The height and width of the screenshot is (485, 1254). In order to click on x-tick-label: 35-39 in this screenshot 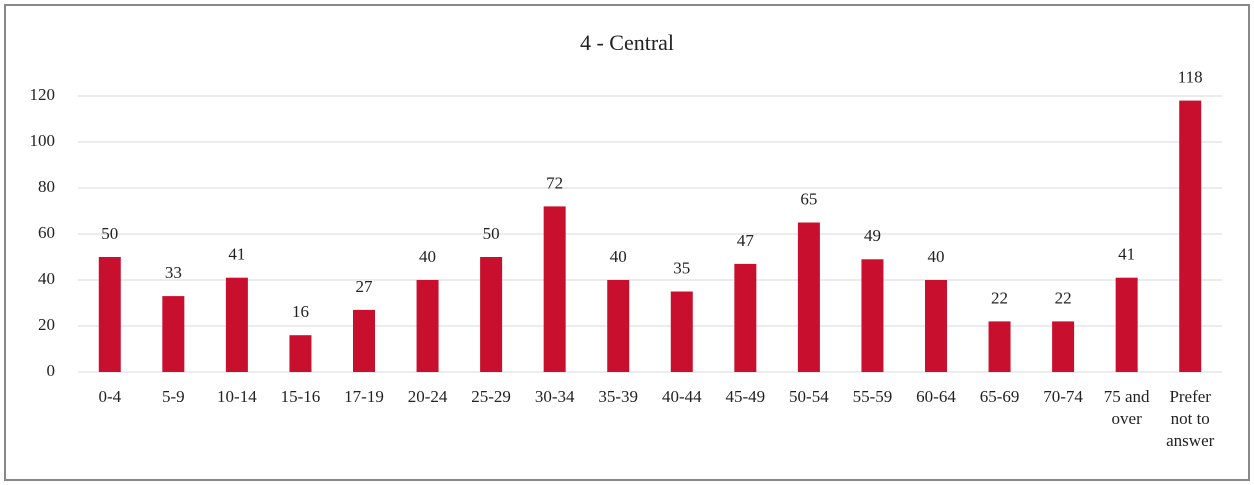, I will do `click(618, 396)`.